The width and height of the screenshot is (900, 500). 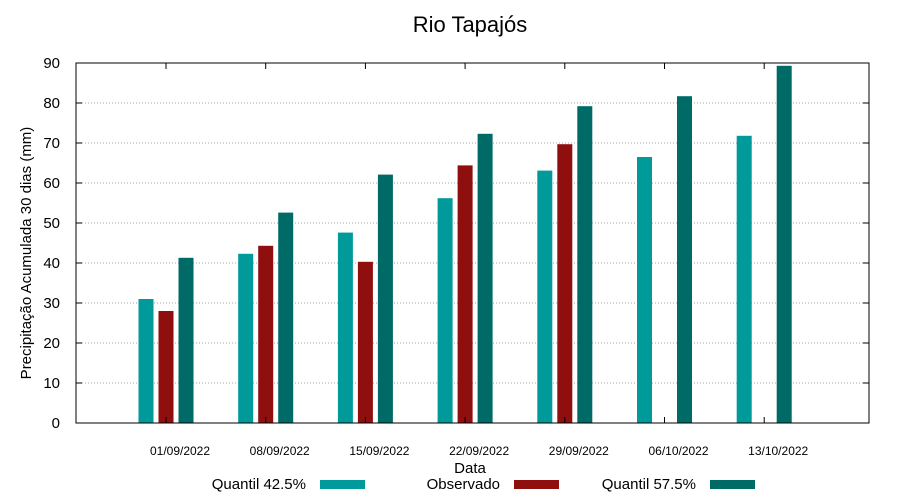 What do you see at coordinates (51, 143) in the screenshot?
I see `y-tick-label: 70` at bounding box center [51, 143].